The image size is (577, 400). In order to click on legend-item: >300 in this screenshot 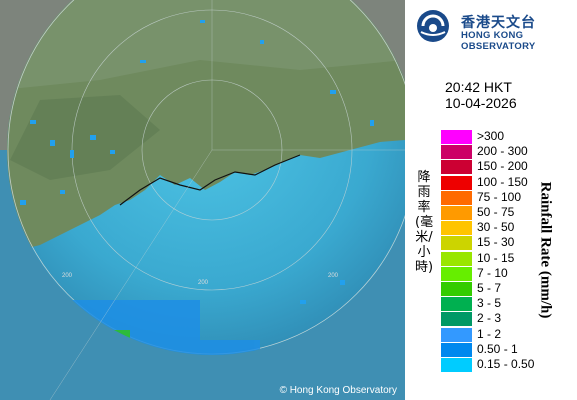, I will do `click(509, 136)`.